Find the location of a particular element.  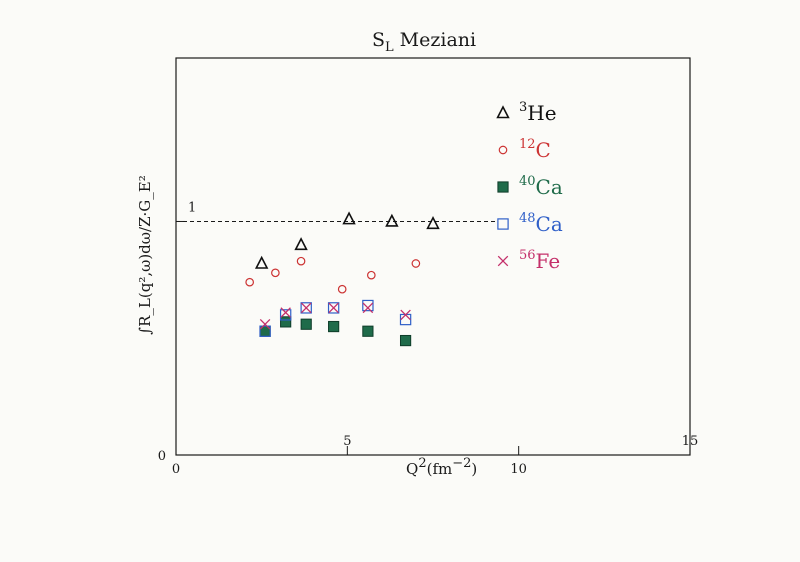

reference-line-group: 1 is located at coordinates (337, 211).